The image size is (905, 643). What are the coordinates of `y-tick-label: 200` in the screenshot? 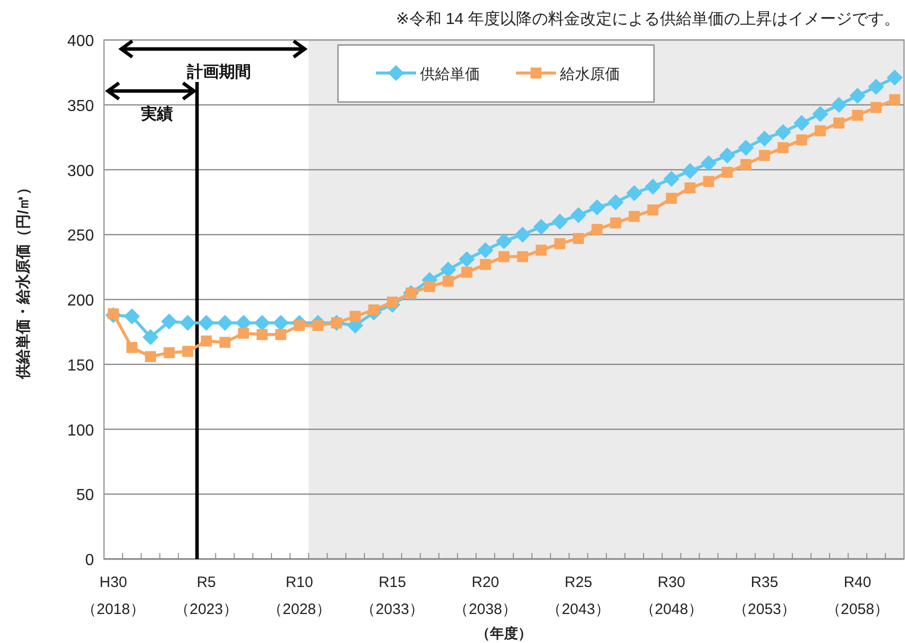 It's located at (80, 301).